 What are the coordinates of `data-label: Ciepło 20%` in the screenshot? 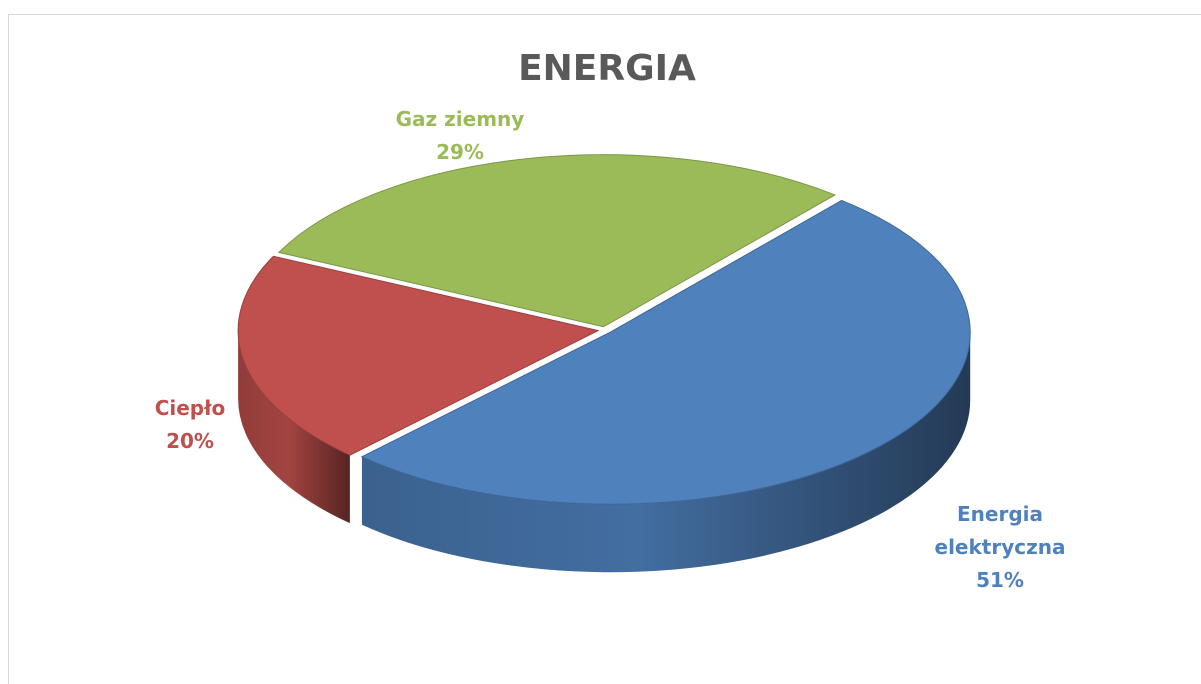 It's located at (190, 425).